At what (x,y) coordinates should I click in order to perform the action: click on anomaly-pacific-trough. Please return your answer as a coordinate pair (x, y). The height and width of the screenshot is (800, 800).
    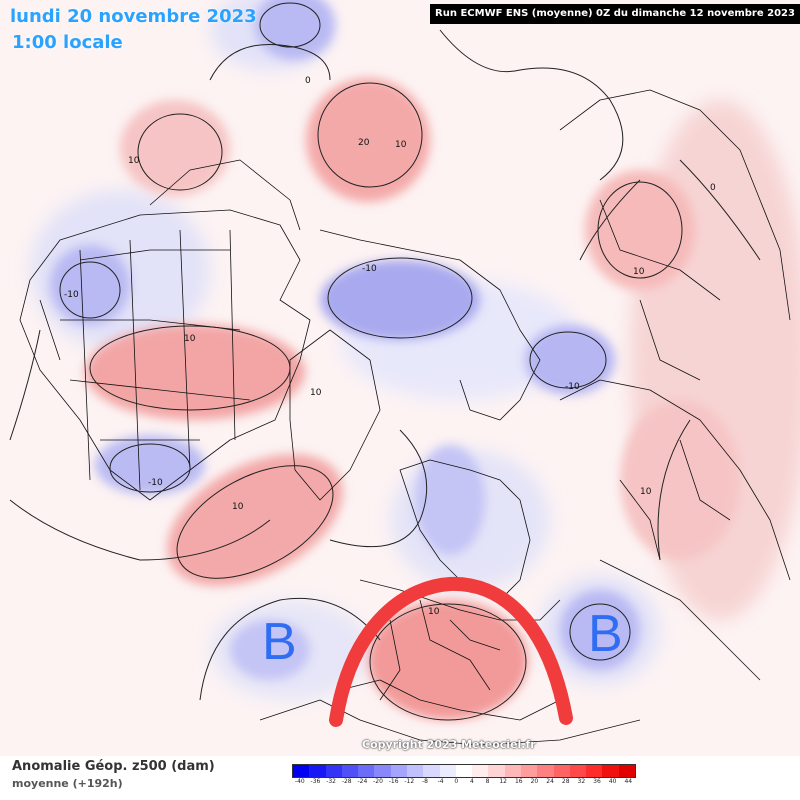
    Looking at the image, I should click on (90, 285).